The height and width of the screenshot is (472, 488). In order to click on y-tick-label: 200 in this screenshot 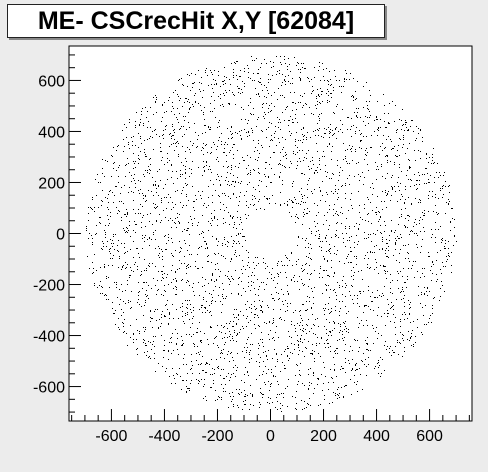, I will do `click(51, 183)`.